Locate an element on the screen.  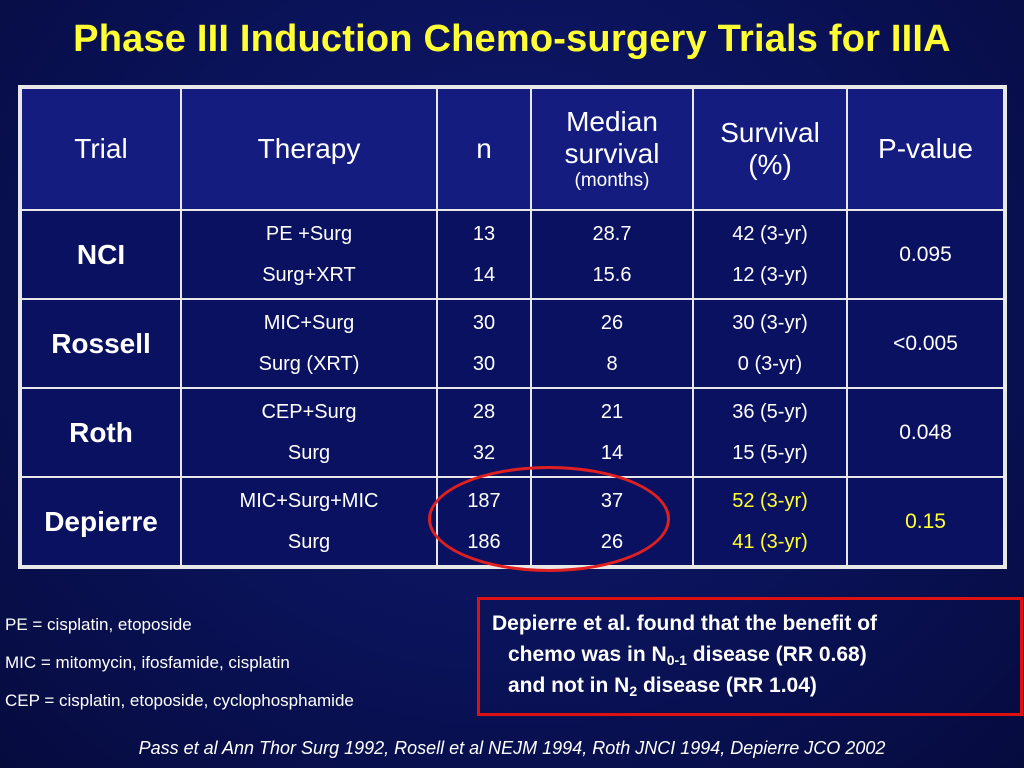
n-value: 13 is located at coordinates (484, 233).